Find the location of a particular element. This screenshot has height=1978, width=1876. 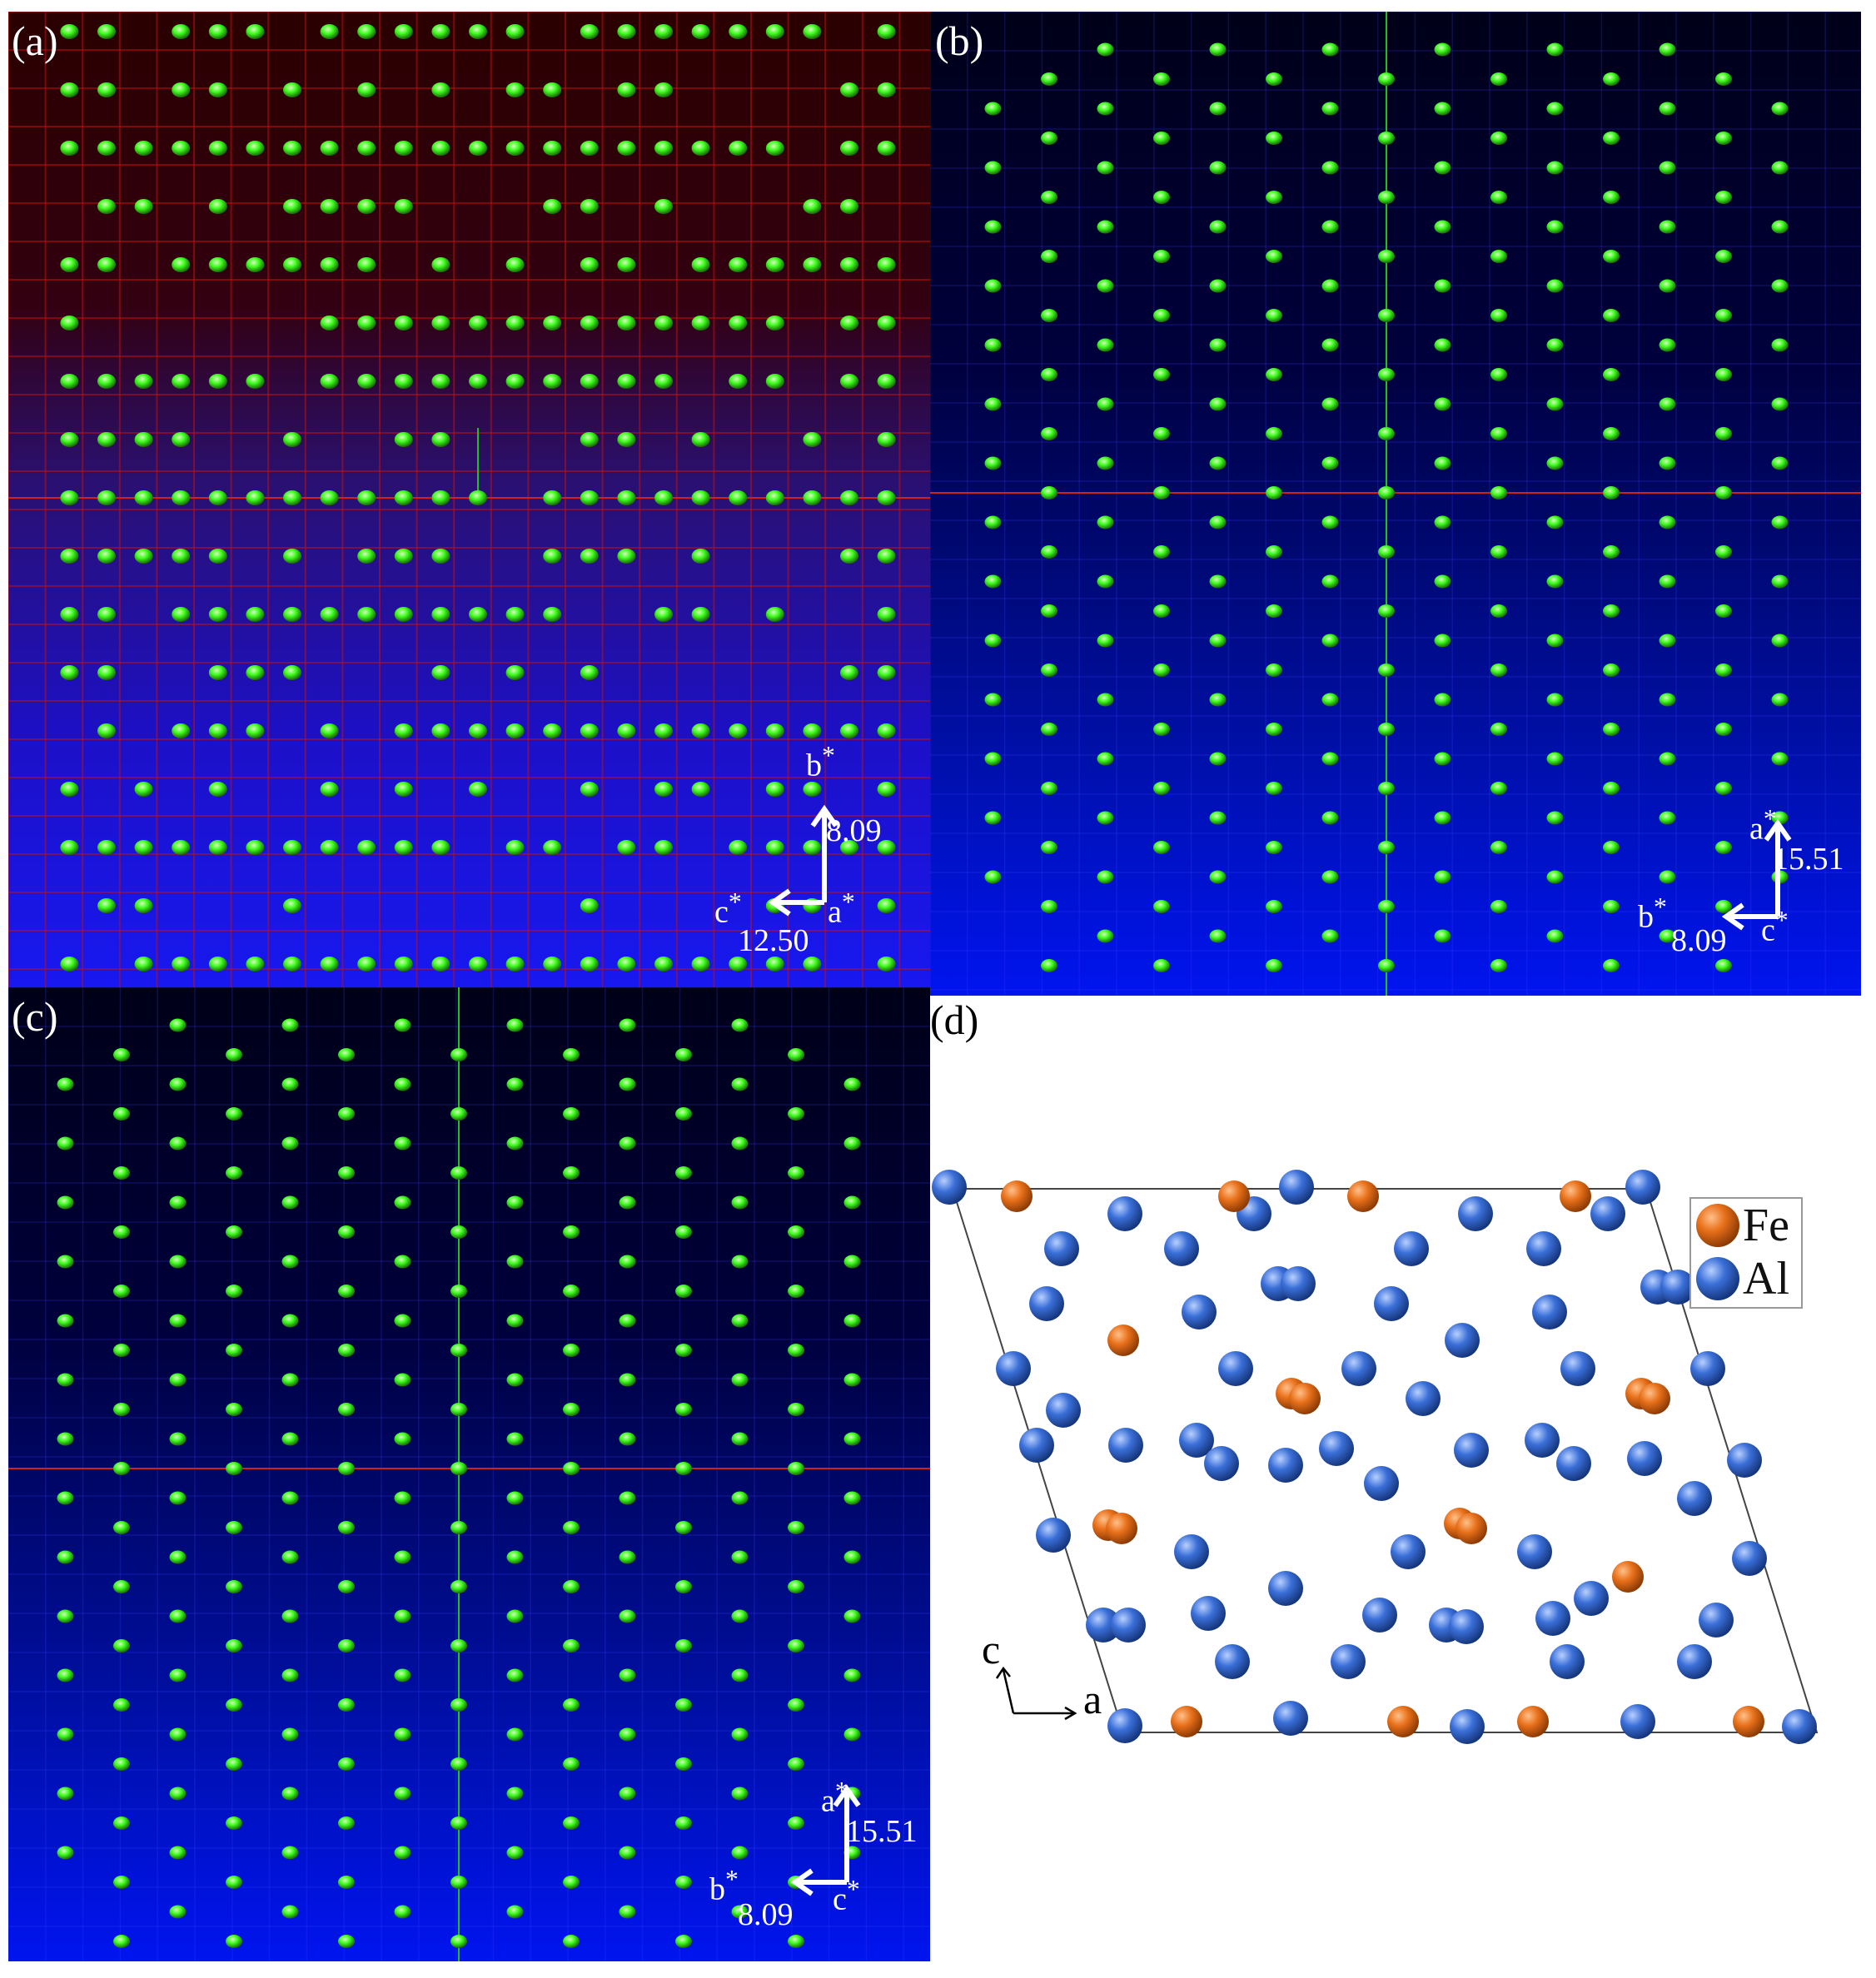

legend-al-label: Al is located at coordinates (1766, 1279).